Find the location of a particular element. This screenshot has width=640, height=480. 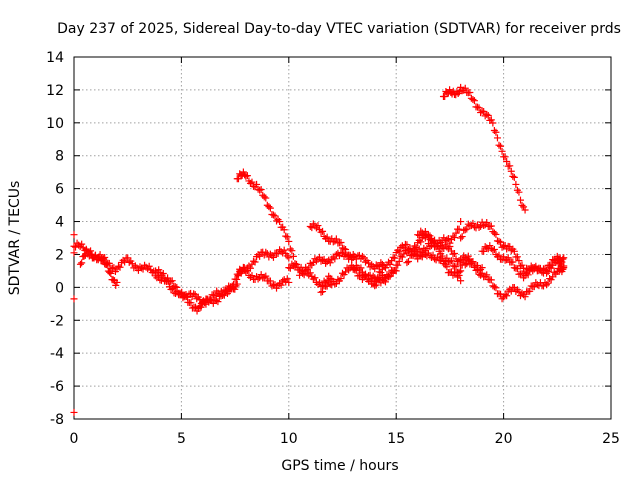

y-tick-label: -8 is located at coordinates (57, 420).